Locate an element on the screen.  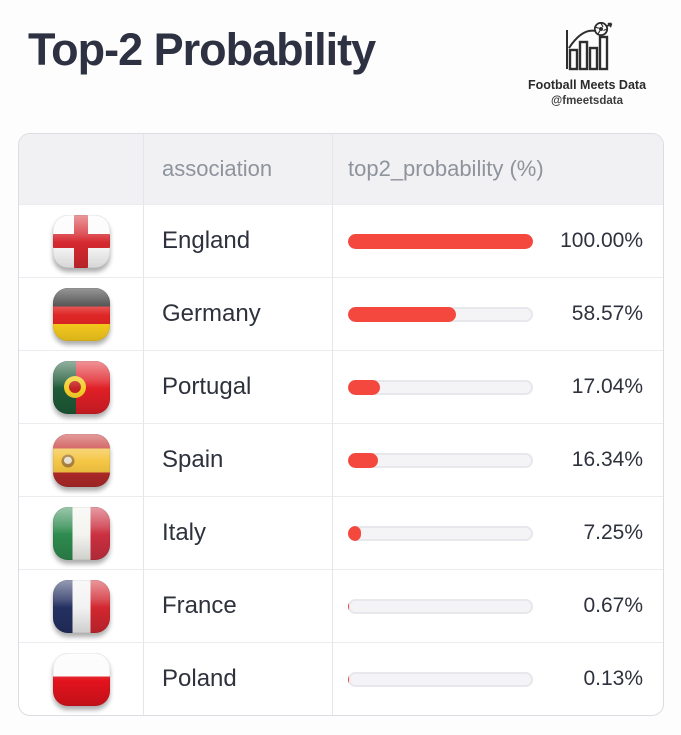
association-cell: France is located at coordinates (237, 605).